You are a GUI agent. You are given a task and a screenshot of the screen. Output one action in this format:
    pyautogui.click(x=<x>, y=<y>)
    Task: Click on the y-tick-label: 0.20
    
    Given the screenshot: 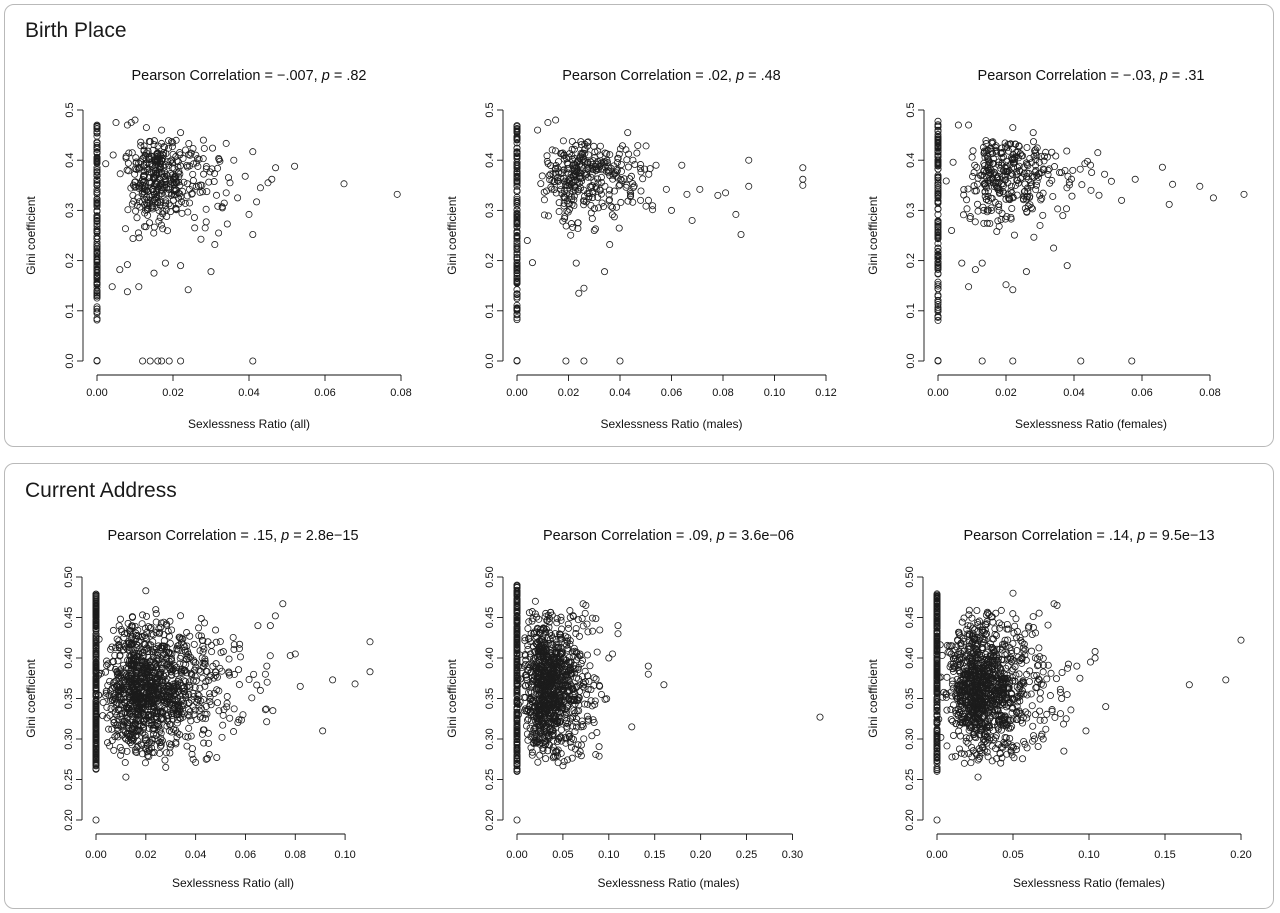 What is the action you would take?
    pyautogui.click(x=910, y=819)
    